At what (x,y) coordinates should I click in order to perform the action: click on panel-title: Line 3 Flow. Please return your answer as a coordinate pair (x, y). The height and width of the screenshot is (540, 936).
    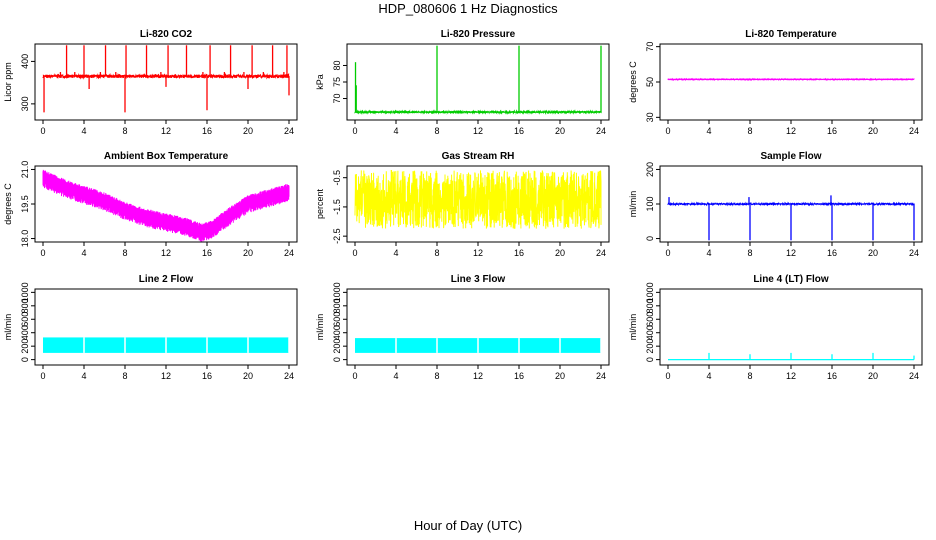
    Looking at the image, I should click on (478, 279).